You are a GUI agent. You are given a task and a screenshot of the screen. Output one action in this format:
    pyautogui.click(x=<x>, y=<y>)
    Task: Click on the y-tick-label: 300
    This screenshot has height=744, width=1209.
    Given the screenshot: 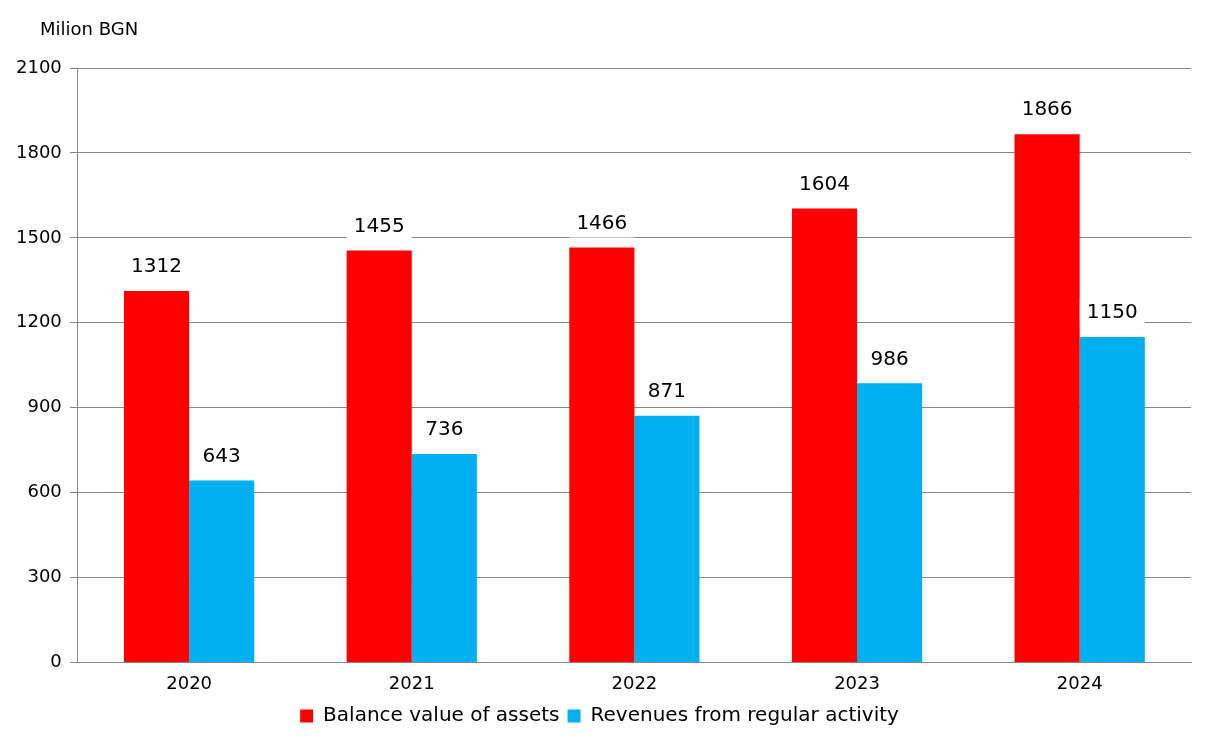 What is the action you would take?
    pyautogui.click(x=44, y=576)
    